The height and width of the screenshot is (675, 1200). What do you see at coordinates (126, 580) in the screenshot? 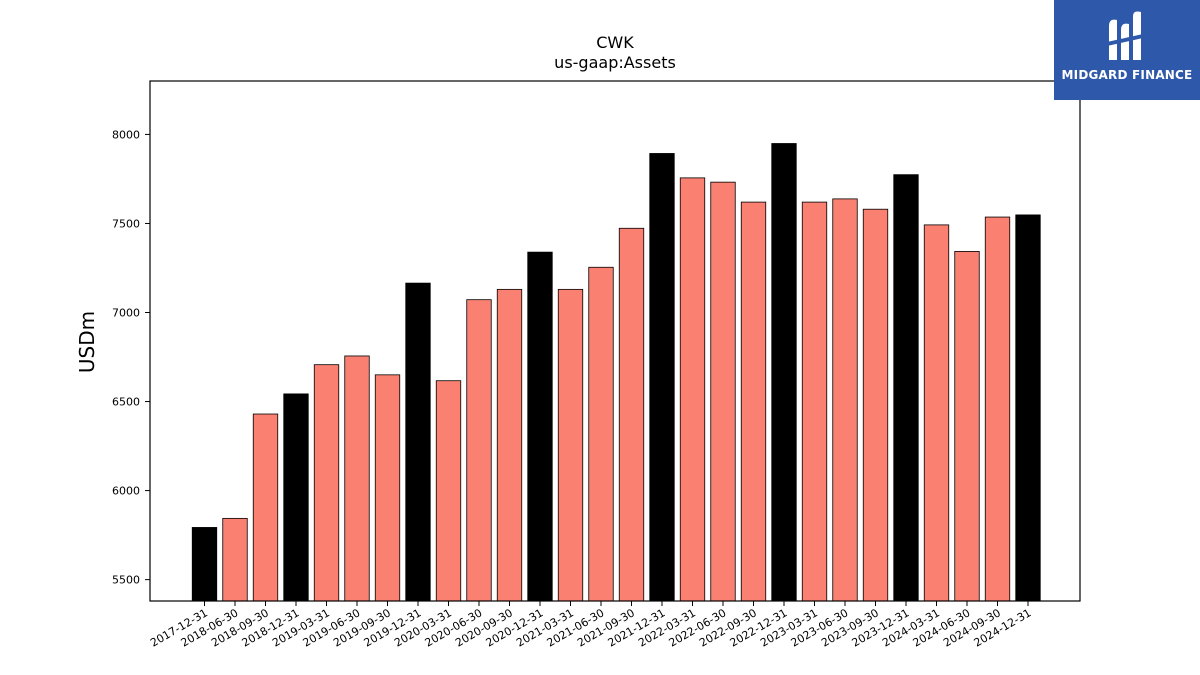
I see `y-tick-label: 5500` at bounding box center [126, 580].